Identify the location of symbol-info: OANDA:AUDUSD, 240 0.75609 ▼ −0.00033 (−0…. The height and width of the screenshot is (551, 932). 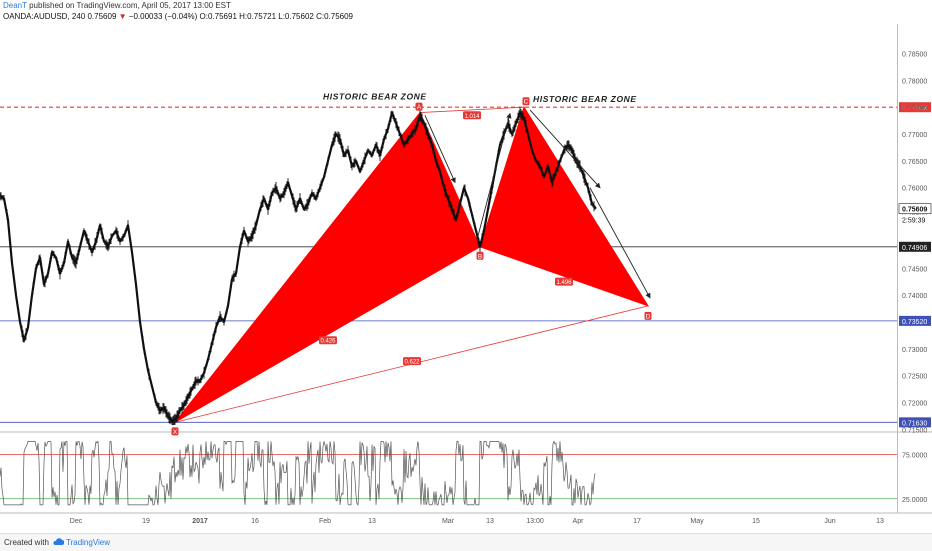
(178, 16).